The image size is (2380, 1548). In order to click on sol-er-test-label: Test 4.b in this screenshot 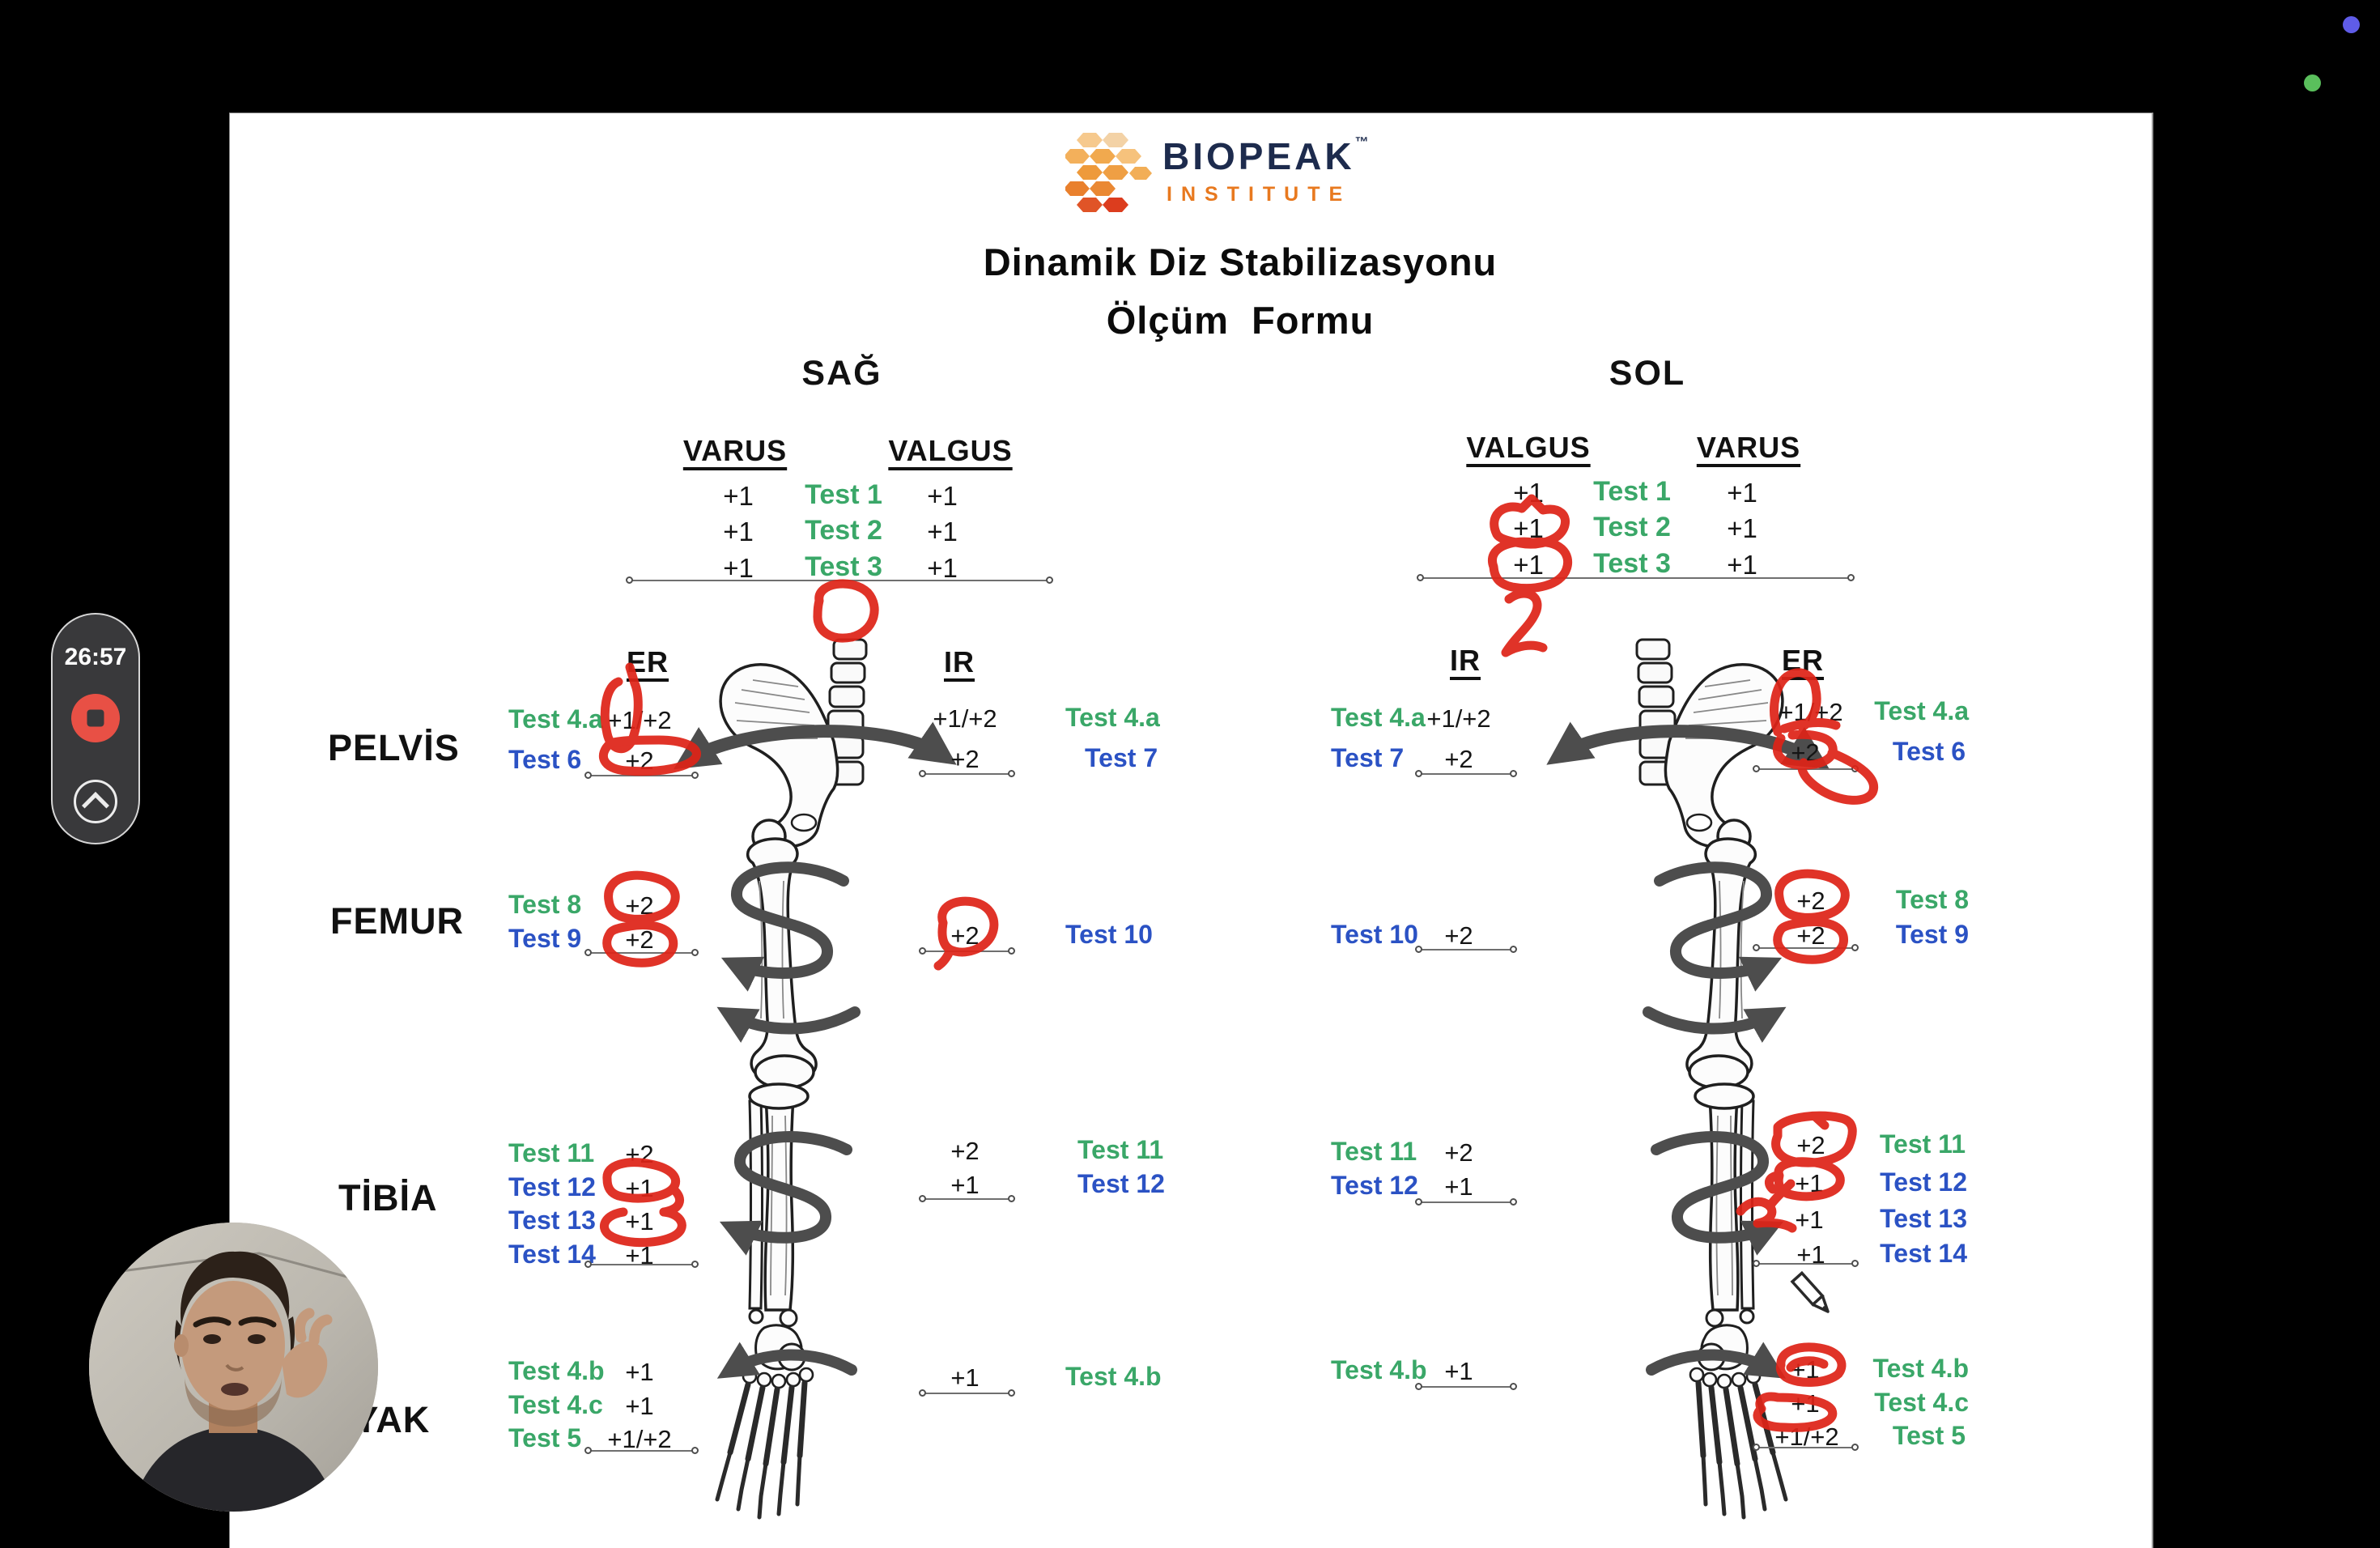, I will do `click(1920, 1369)`.